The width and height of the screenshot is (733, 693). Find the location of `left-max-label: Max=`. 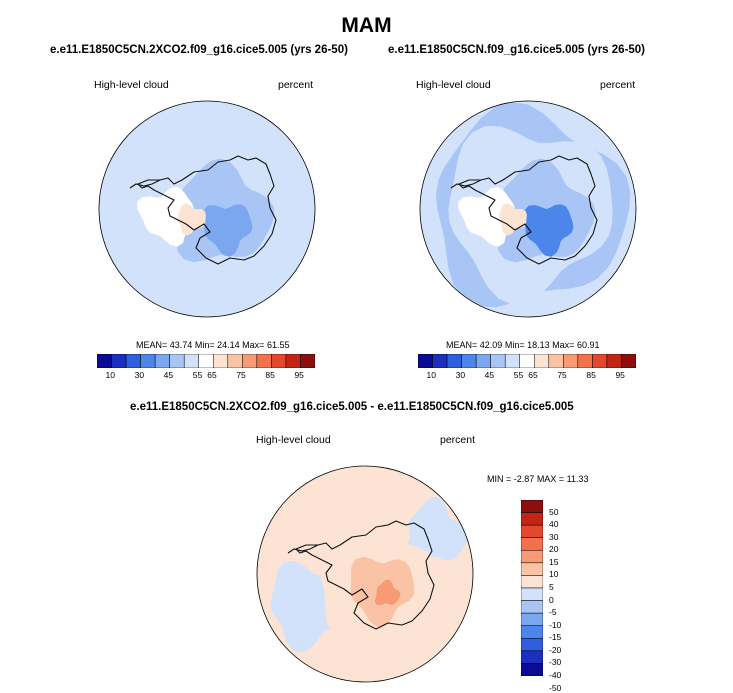

left-max-label: Max= is located at coordinates (253, 345).